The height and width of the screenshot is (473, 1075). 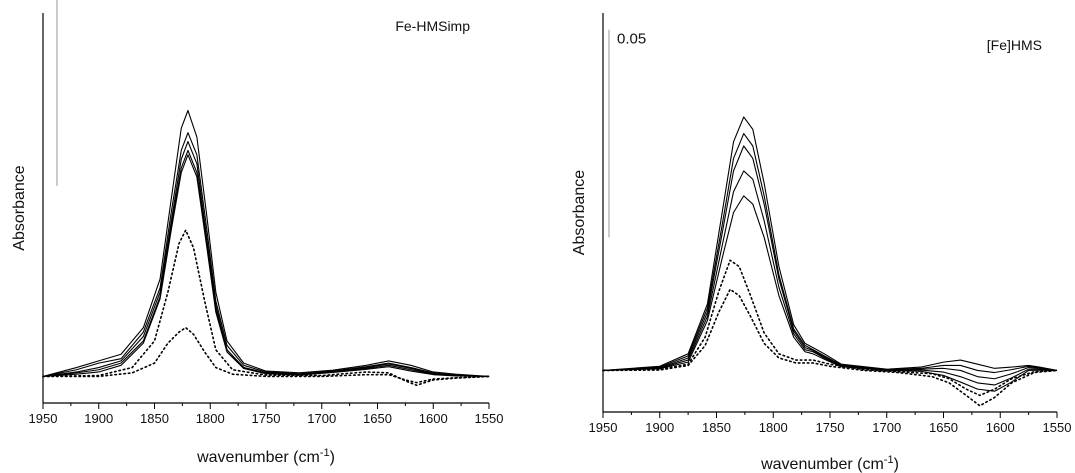 I want to click on scale-bar-label: 0.05, so click(x=631, y=39).